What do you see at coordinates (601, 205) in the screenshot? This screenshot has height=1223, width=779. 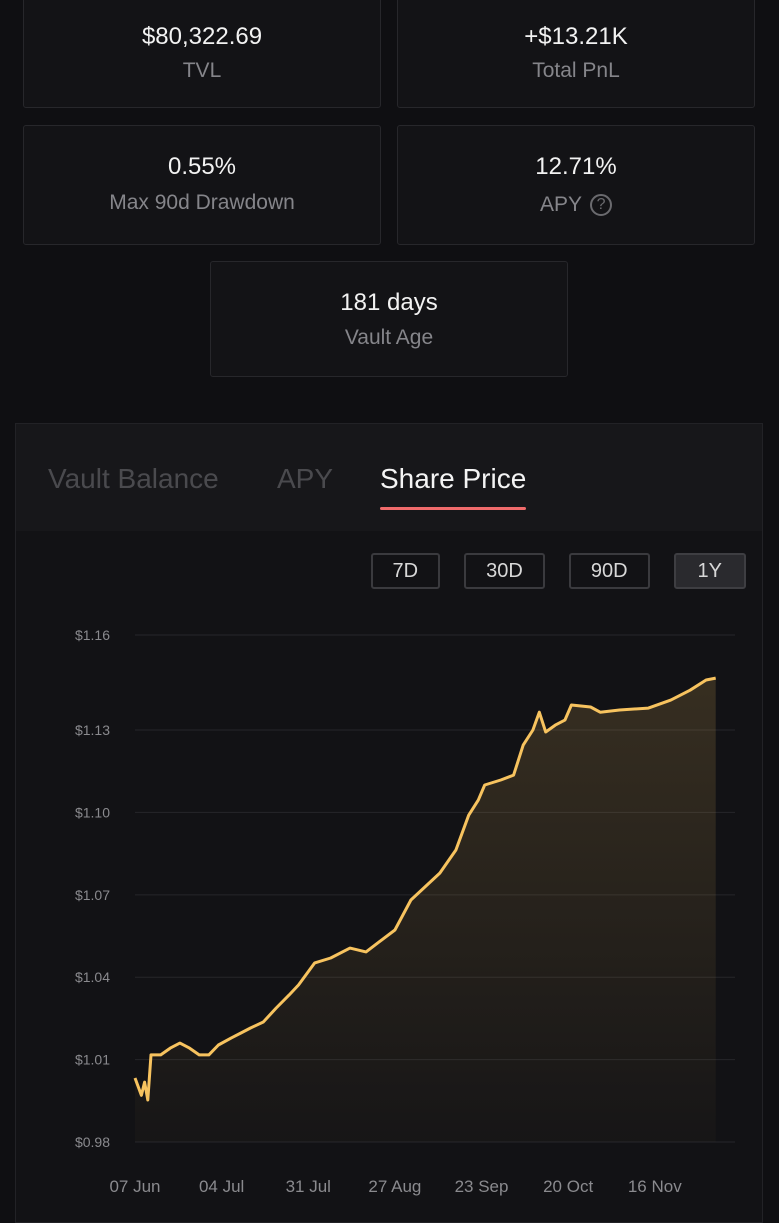 I see `help-icon: ?` at bounding box center [601, 205].